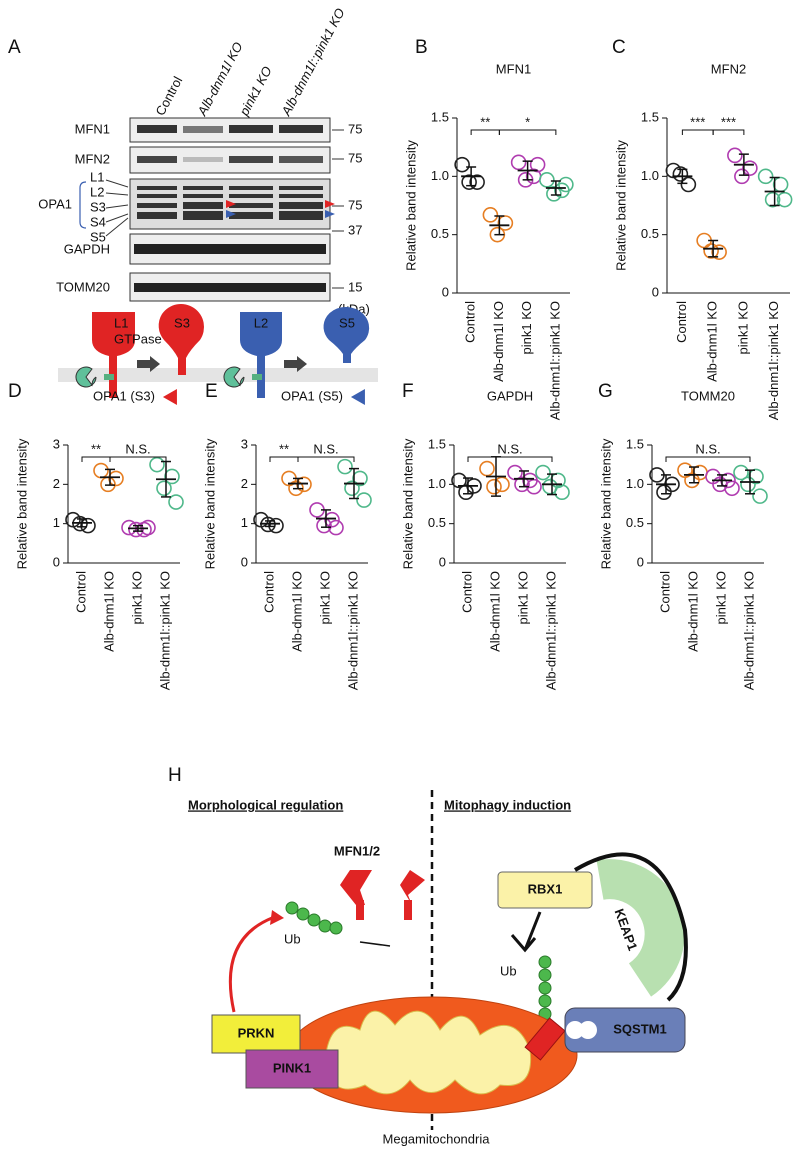 This screenshot has height=1158, width=800. I want to click on cleavage-site, so click(257, 377).